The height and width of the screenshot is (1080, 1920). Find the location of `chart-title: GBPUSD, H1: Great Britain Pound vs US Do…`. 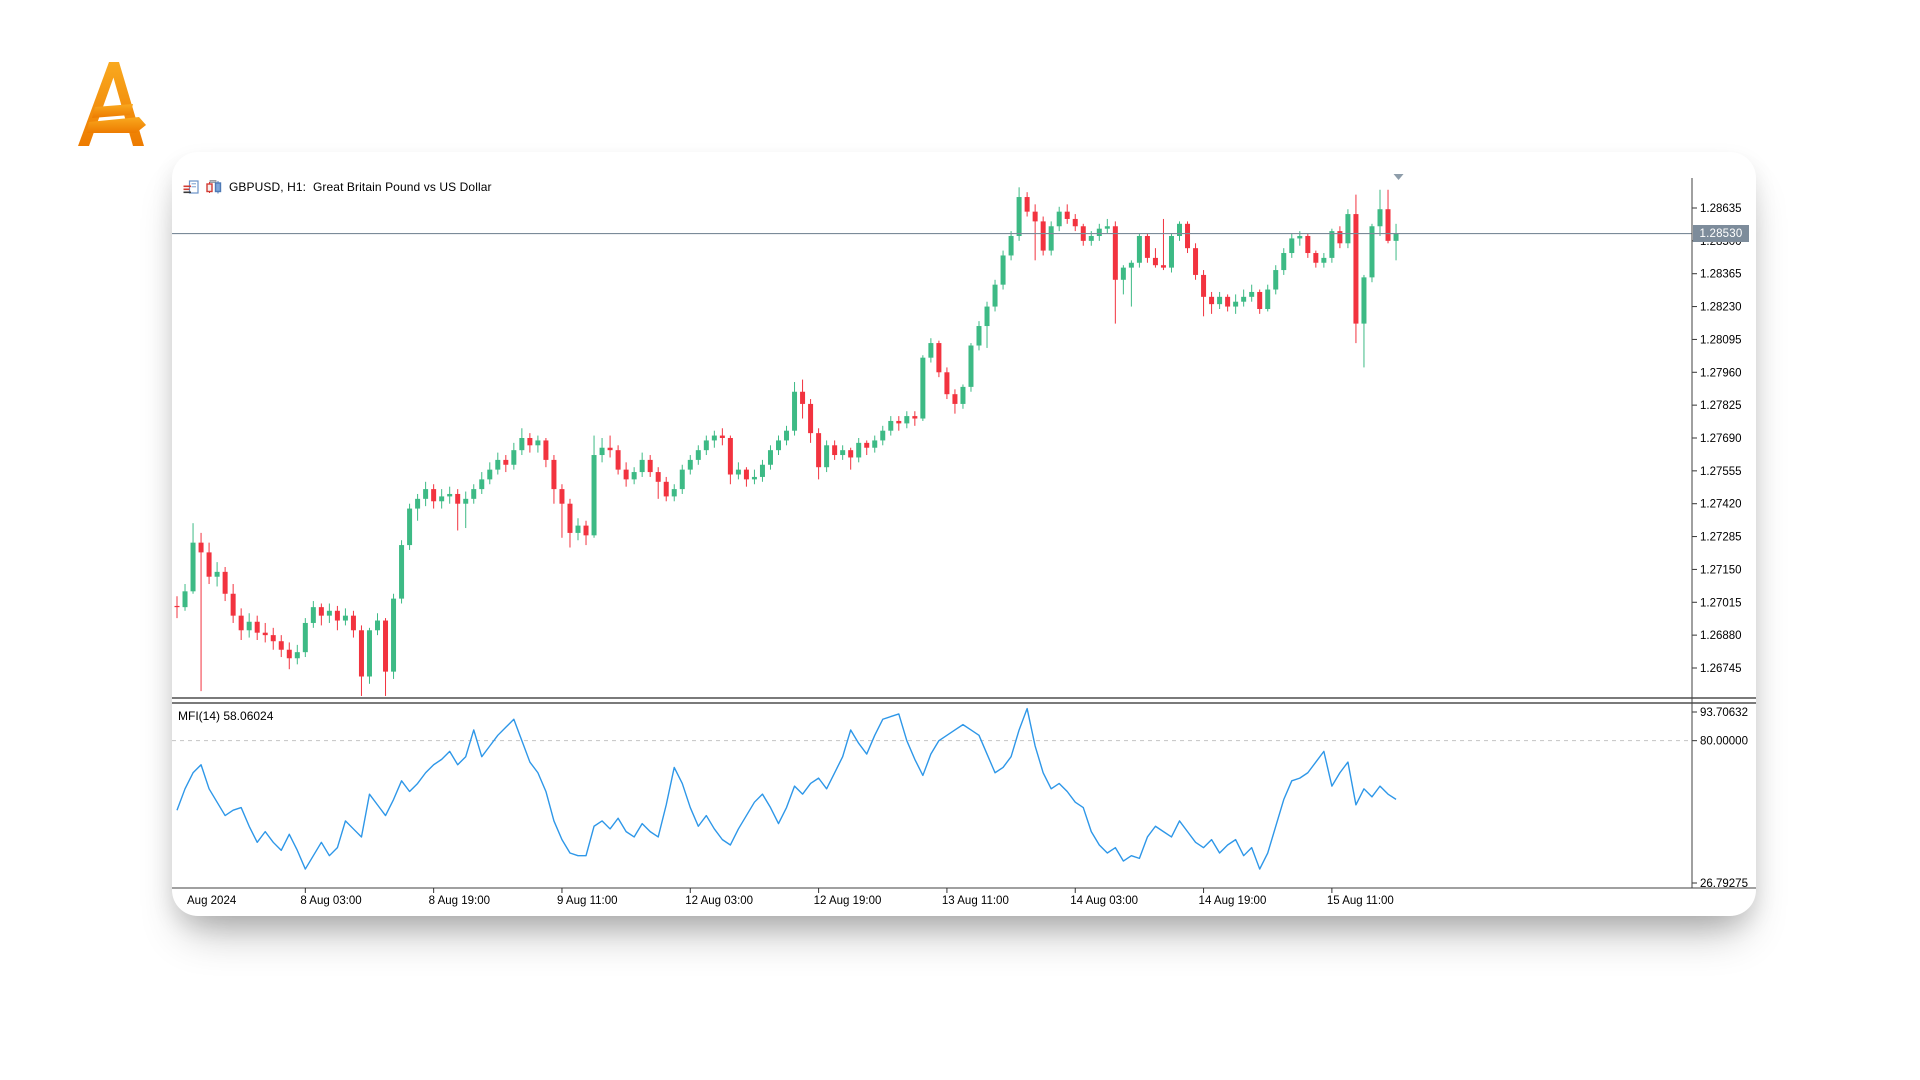

chart-title: GBPUSD, H1: Great Britain Pound vs US Do… is located at coordinates (360, 187).